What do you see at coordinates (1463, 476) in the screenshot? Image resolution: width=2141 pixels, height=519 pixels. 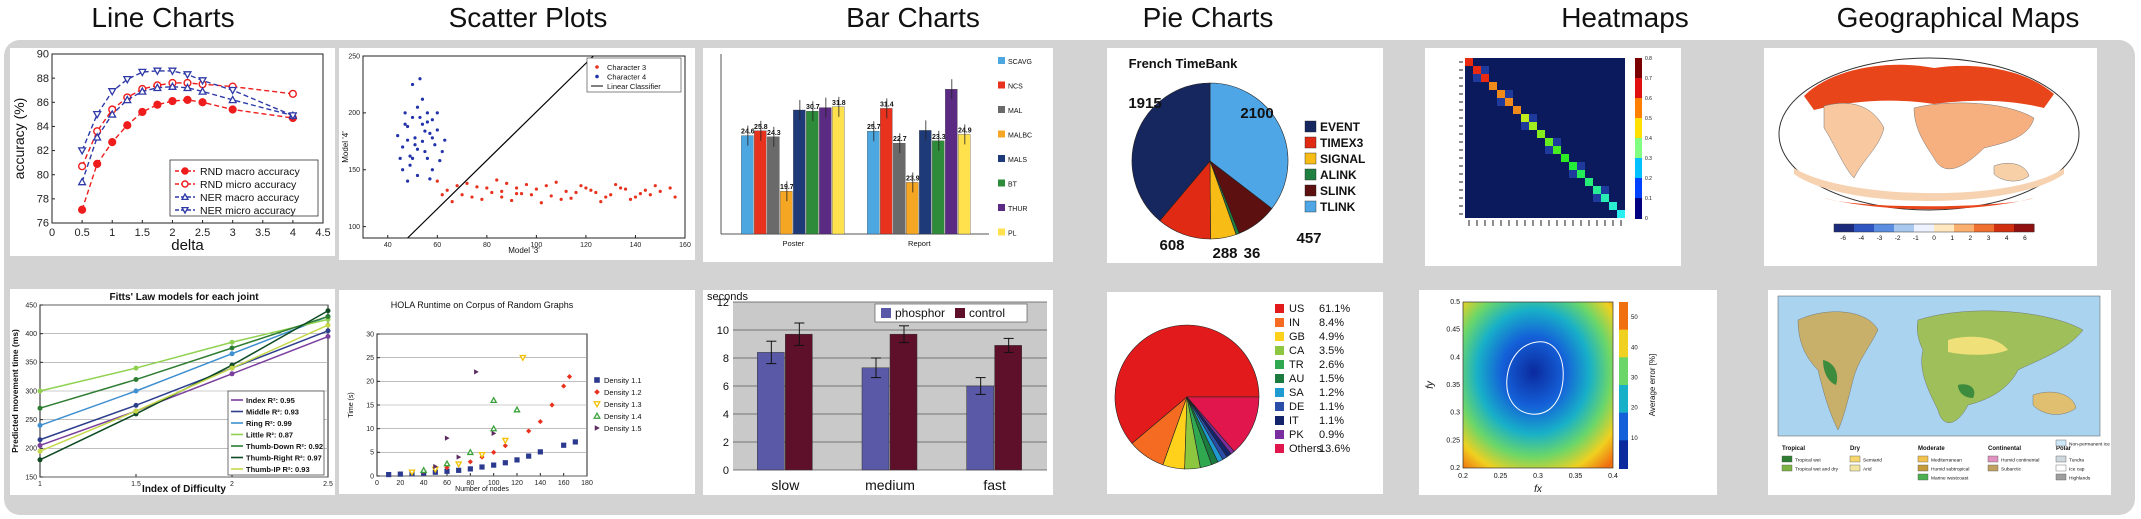 I see `x-tick-label: 0.2` at bounding box center [1463, 476].